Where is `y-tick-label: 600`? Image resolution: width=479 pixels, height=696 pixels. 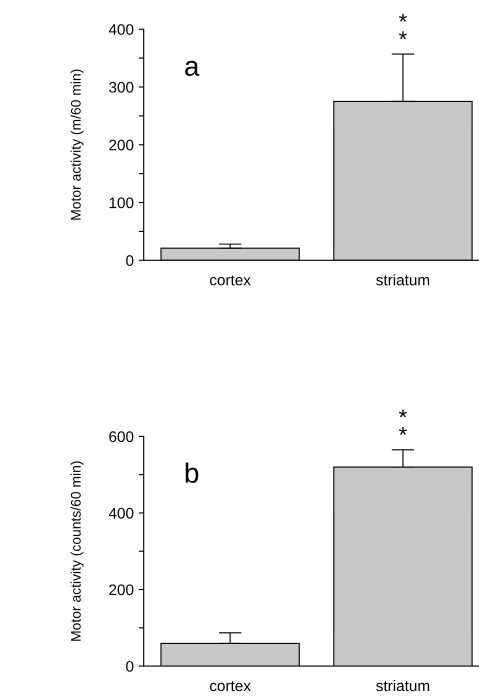
y-tick-label: 600 is located at coordinates (121, 436).